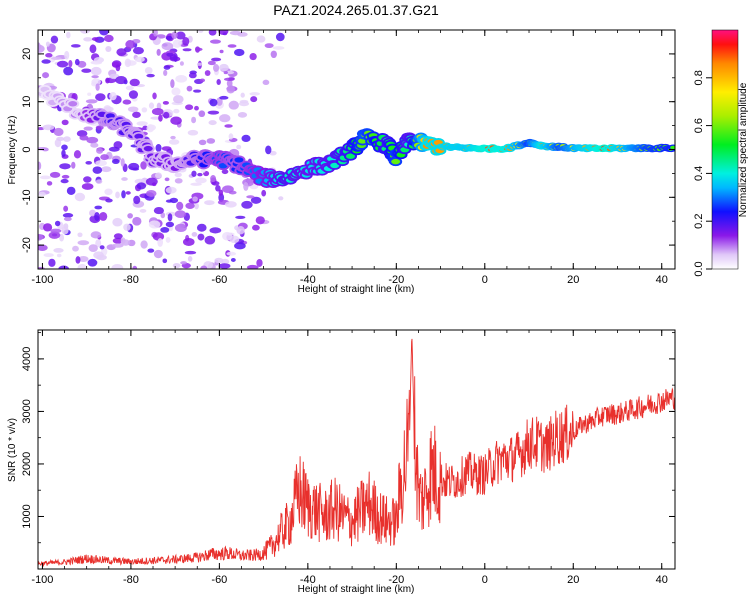 This screenshot has width=750, height=600. Describe the element at coordinates (27, 464) in the screenshot. I see `snr-y-tick-label: 2000` at that location.